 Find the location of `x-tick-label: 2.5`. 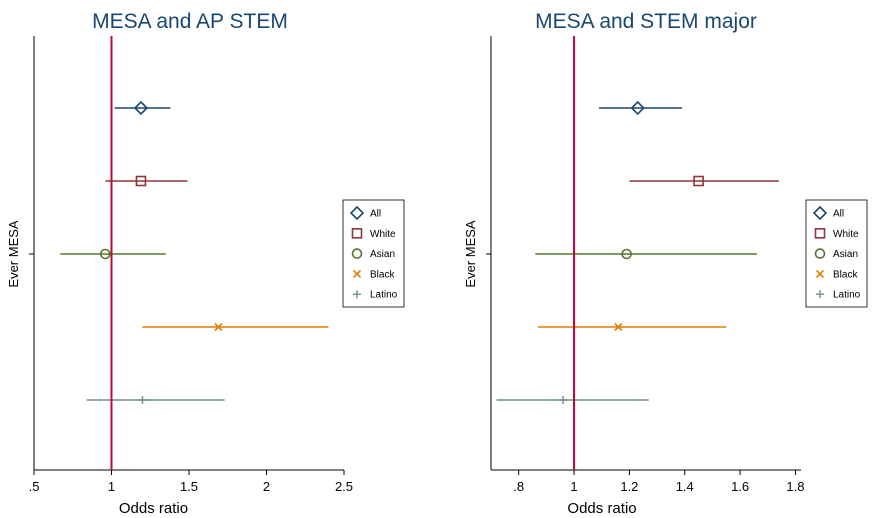

x-tick-label: 2.5 is located at coordinates (344, 486).